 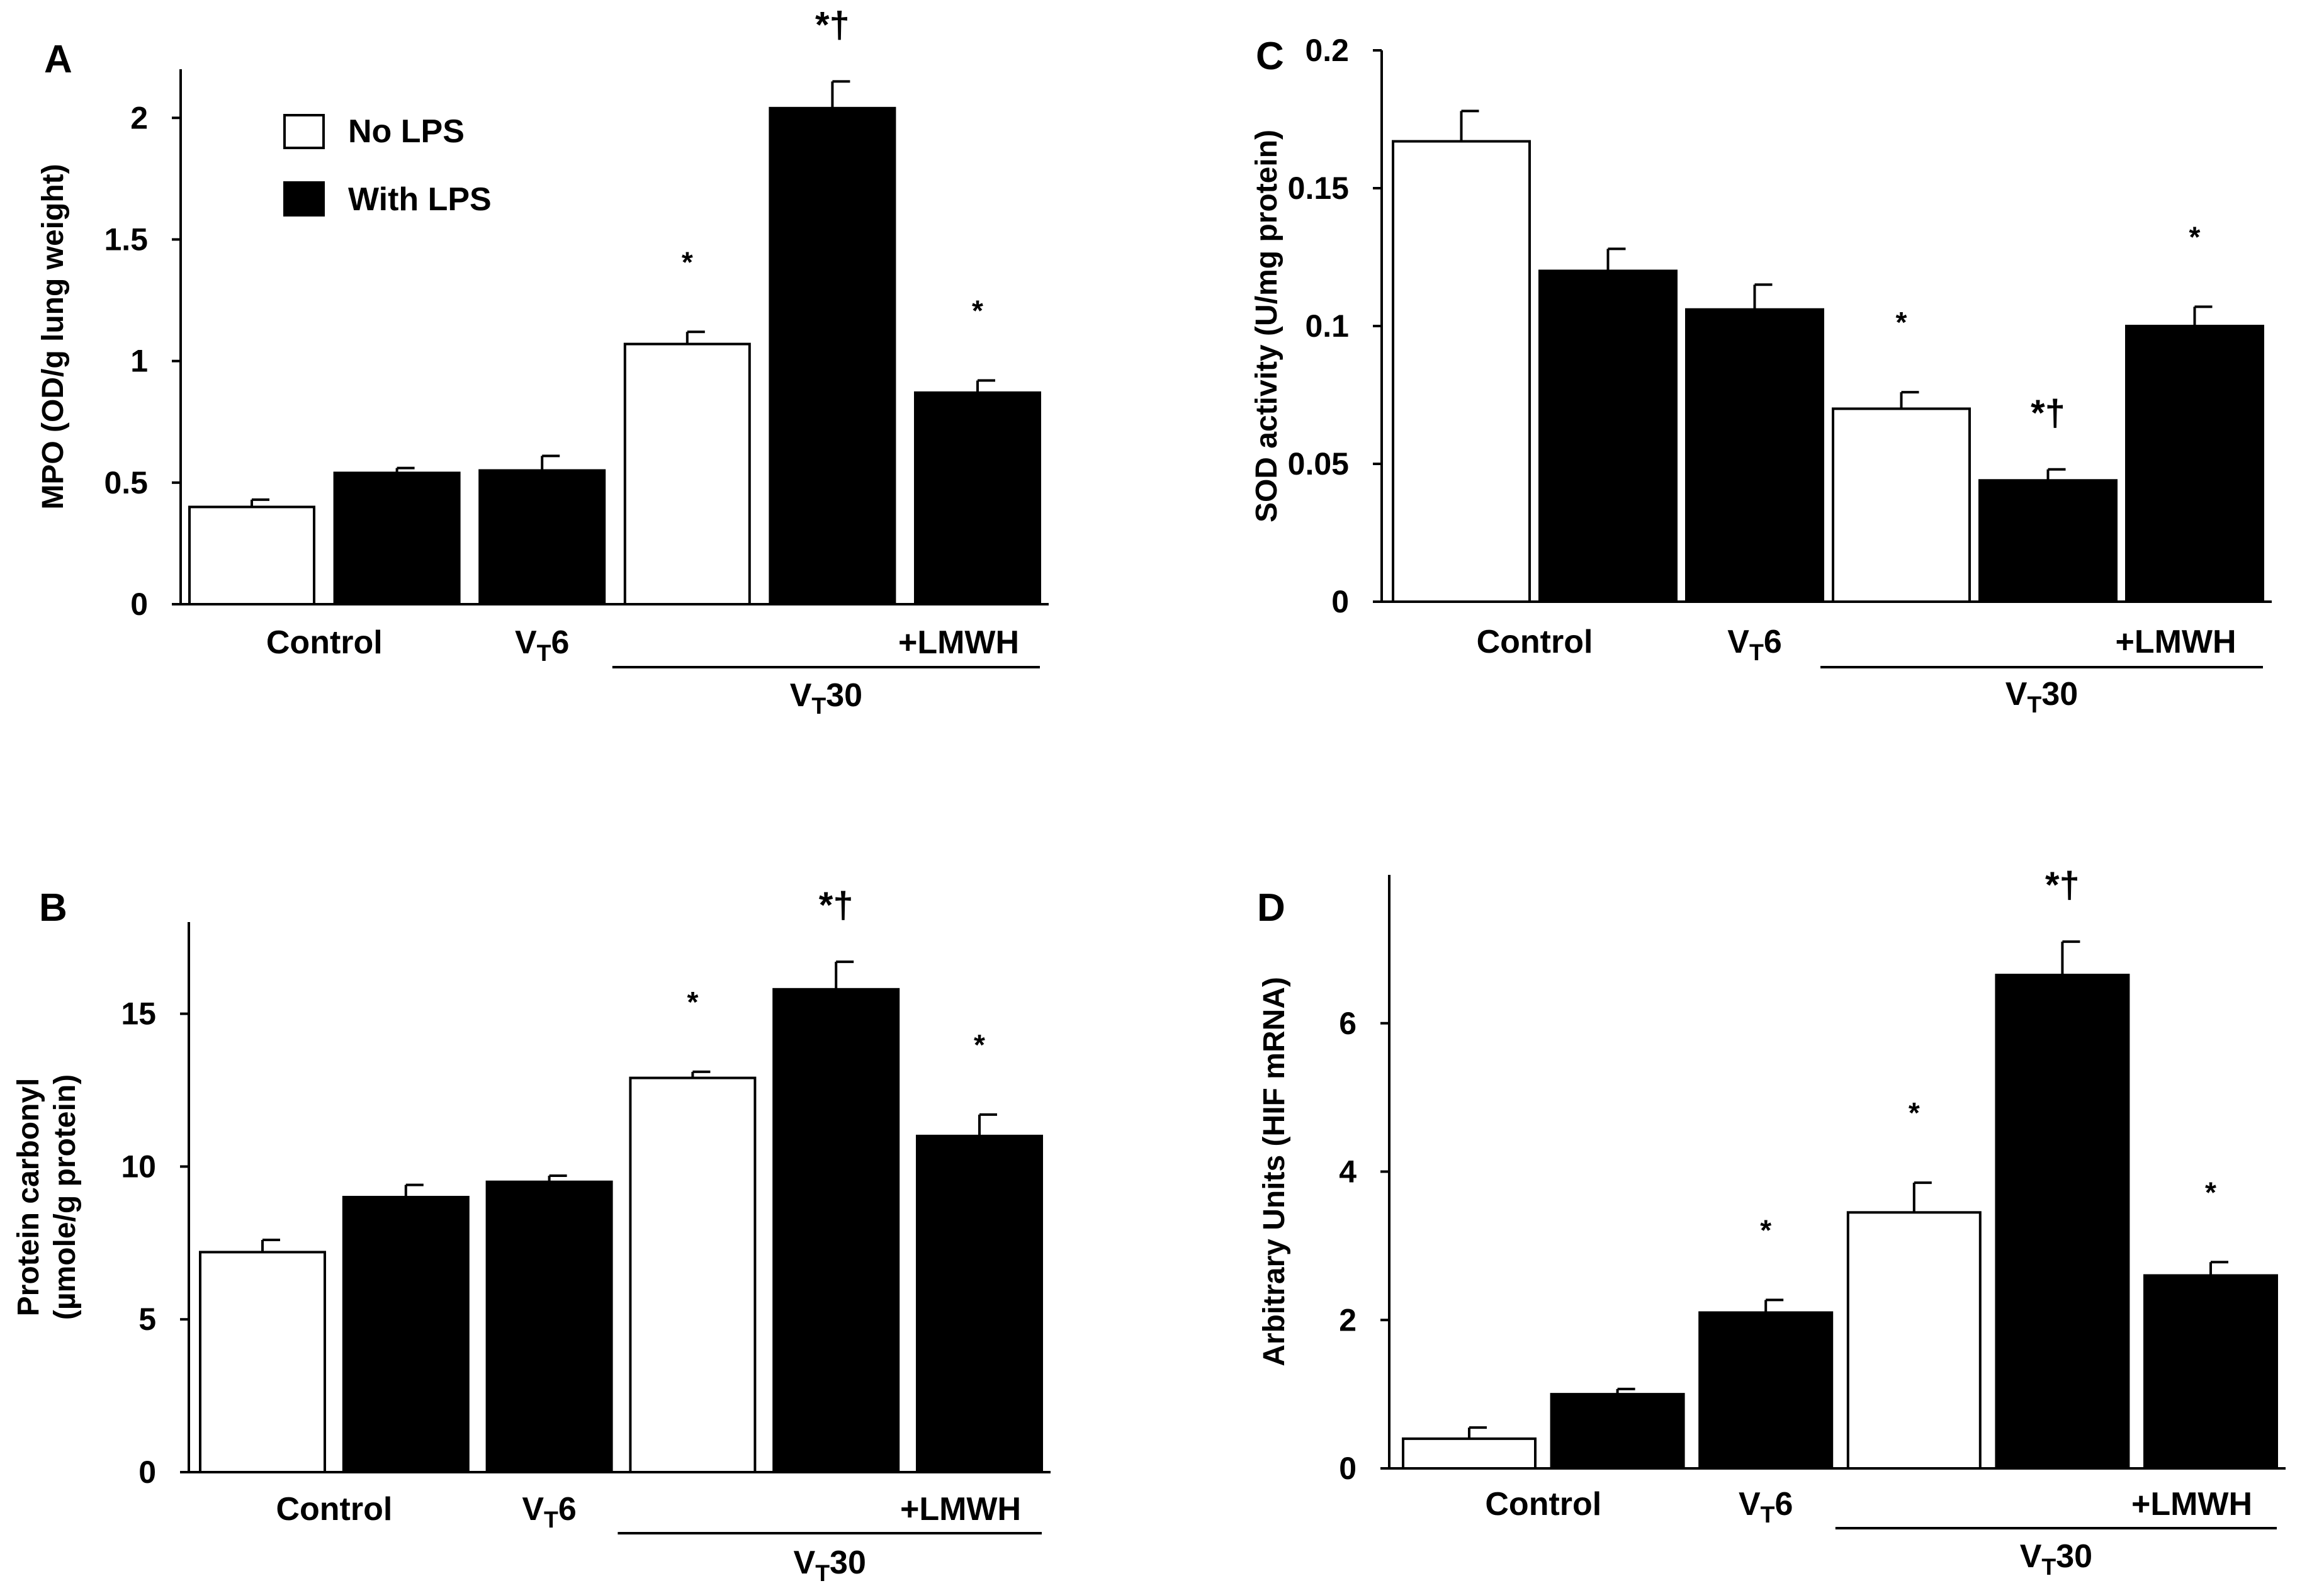 What do you see at coordinates (58, 60) in the screenshot?
I see `panel-letter: A` at bounding box center [58, 60].